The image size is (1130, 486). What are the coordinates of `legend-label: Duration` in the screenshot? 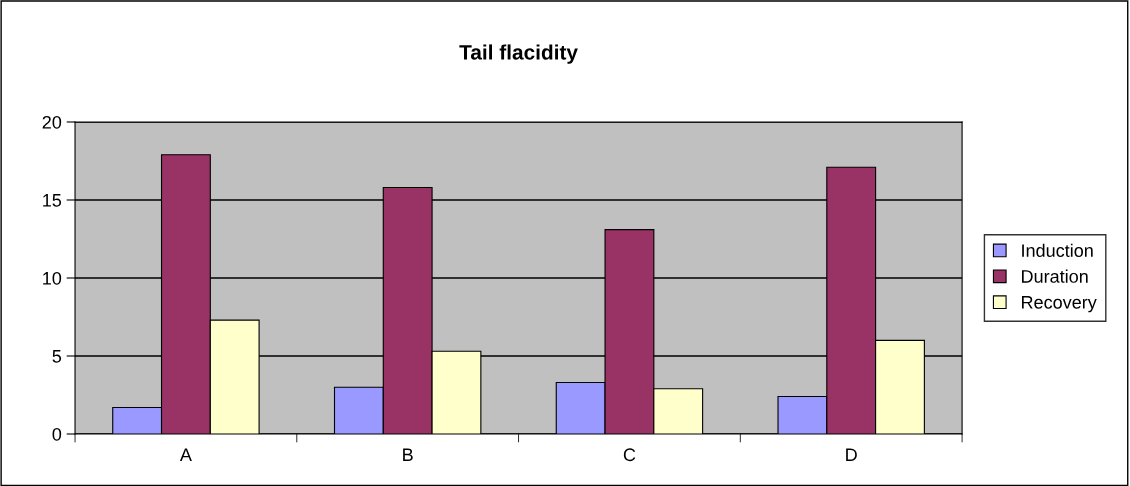 It's located at (1055, 276).